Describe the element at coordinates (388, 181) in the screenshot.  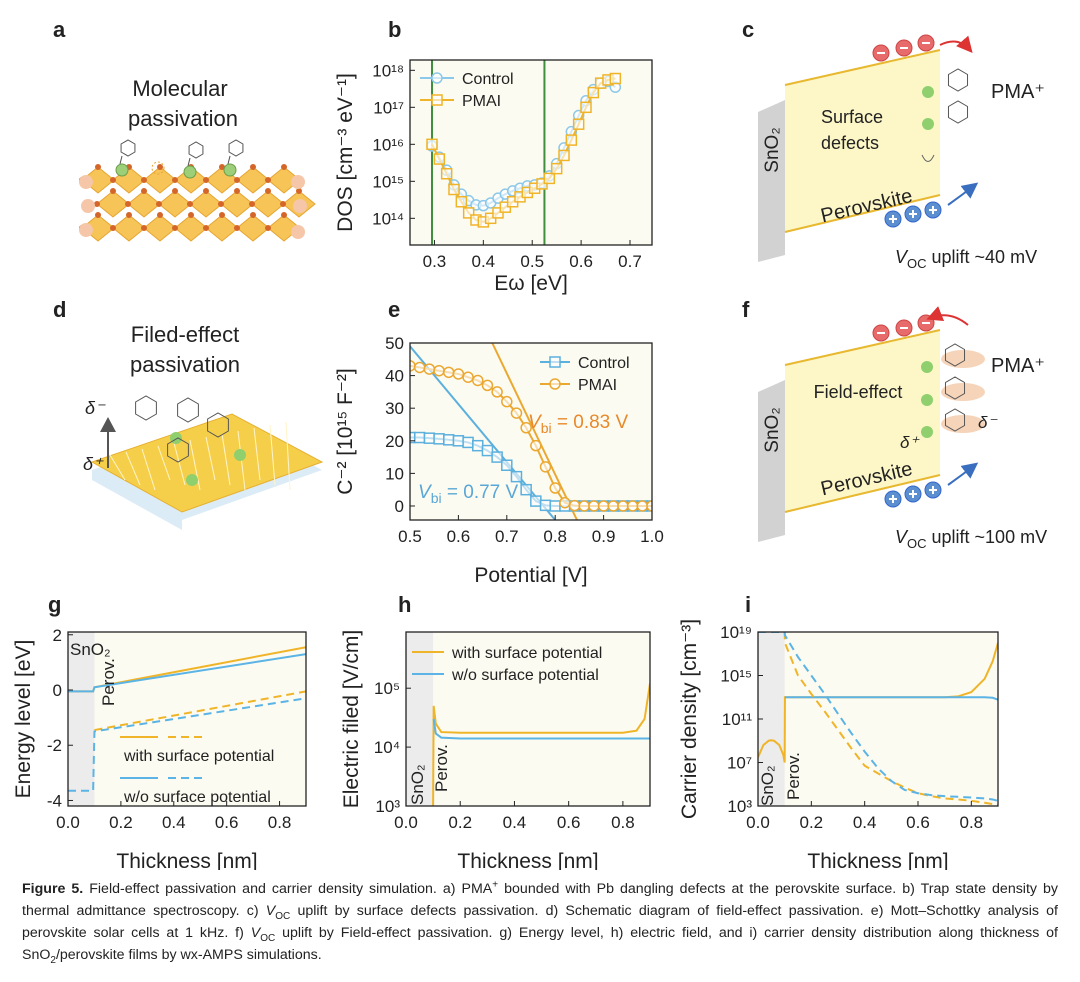
I see `y-tick-label: 10¹⁵` at that location.